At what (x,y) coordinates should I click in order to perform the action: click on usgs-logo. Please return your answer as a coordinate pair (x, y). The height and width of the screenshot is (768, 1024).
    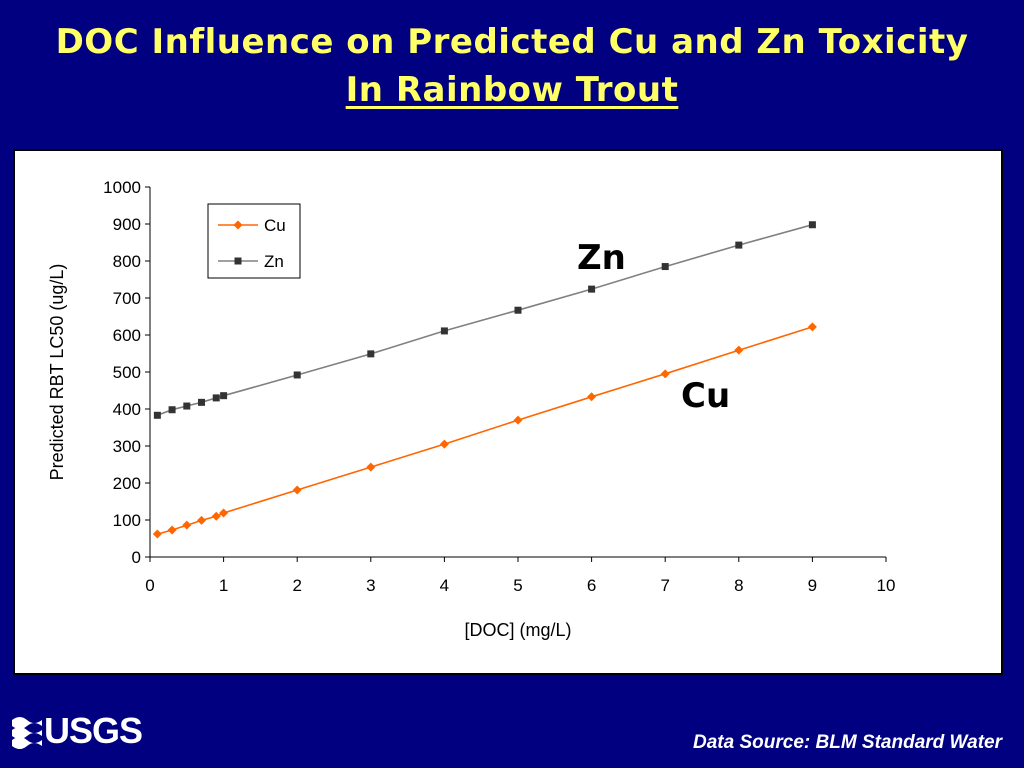
    Looking at the image, I should click on (75, 732).